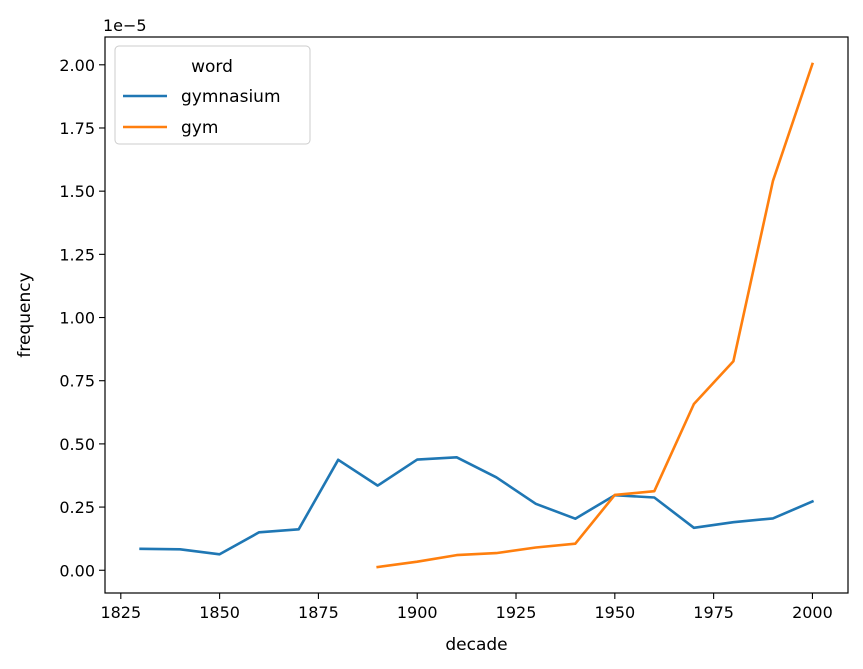 Image resolution: width=863 pixels, height=669 pixels. What do you see at coordinates (77, 191) in the screenshot?
I see `y-tick-label: 1.50` at bounding box center [77, 191].